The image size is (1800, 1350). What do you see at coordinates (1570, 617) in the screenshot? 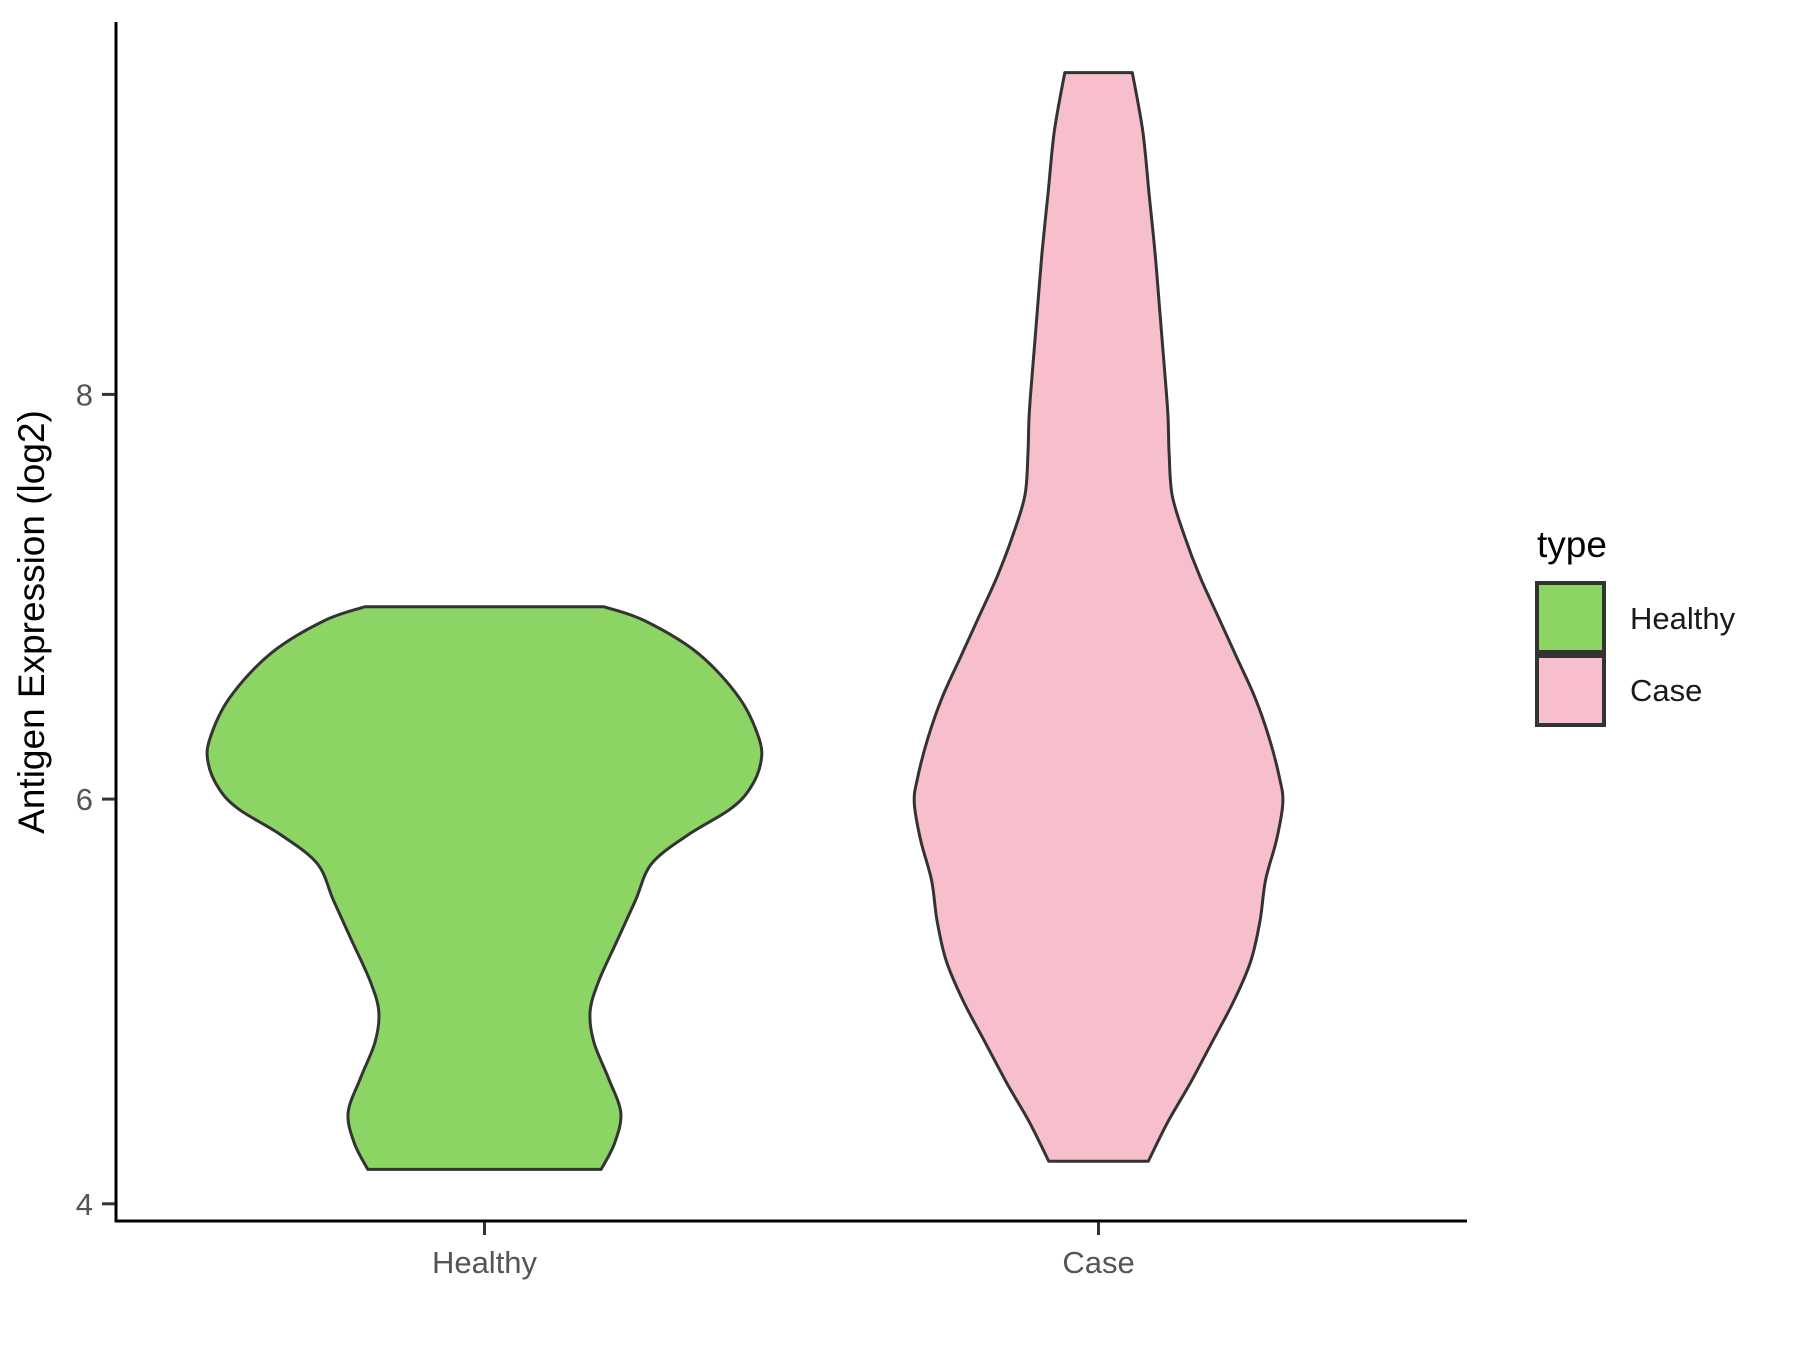
I see `legend-swatch-healthy-icon` at bounding box center [1570, 617].